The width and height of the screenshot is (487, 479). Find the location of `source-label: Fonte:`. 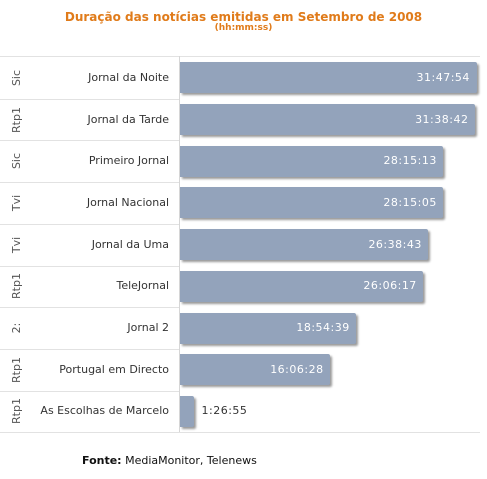

source-label: Fonte: is located at coordinates (102, 460).